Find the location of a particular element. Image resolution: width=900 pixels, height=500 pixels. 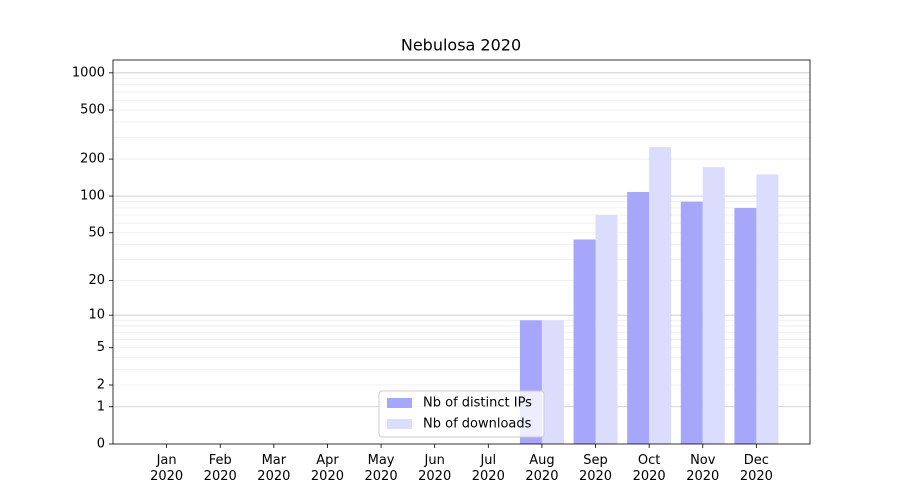

y-tick-label: 5 is located at coordinates (101, 347).